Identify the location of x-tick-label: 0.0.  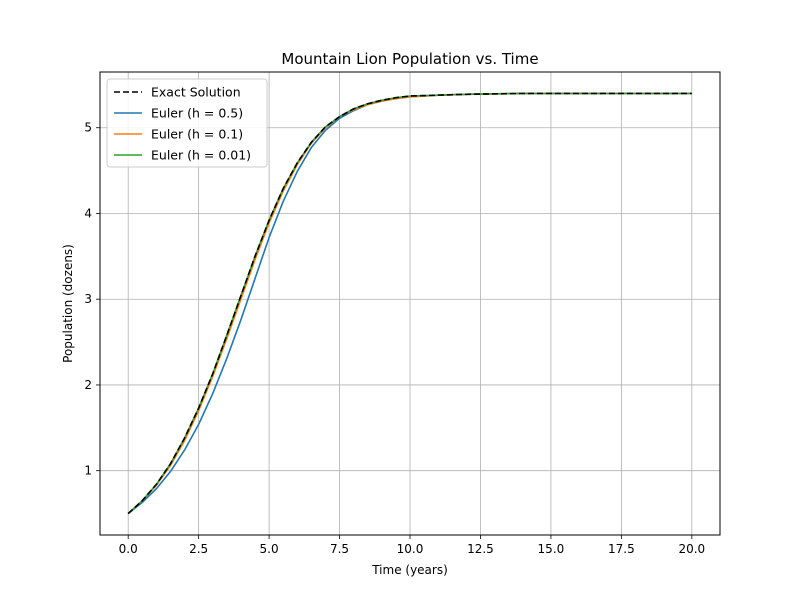
(128, 549).